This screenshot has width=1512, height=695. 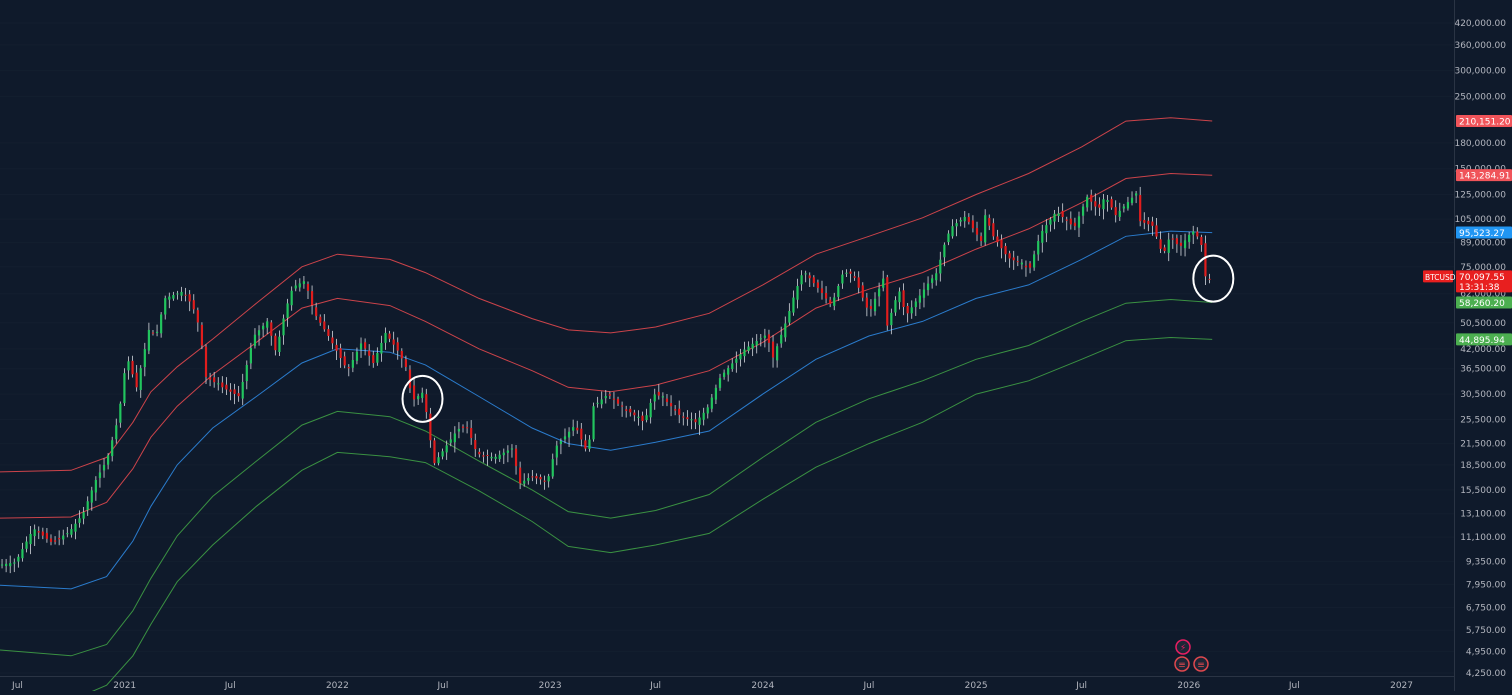 I want to click on annotations, so click(x=818, y=338).